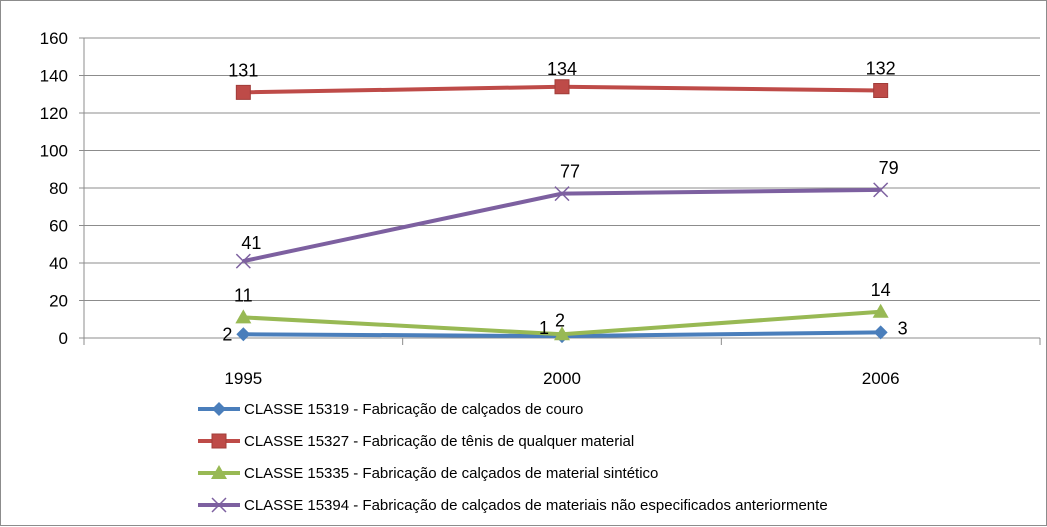 The width and height of the screenshot is (1047, 527). Describe the element at coordinates (570, 172) in the screenshot. I see `series-4-label-2000: 77` at that location.